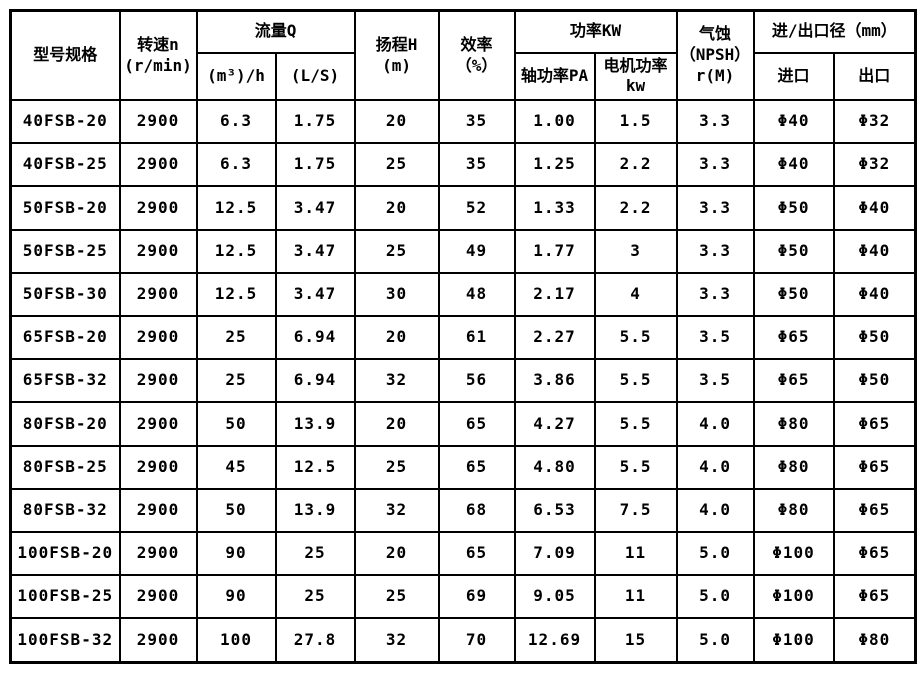  I want to click on cell-efficiency: 69, so click(476, 597).